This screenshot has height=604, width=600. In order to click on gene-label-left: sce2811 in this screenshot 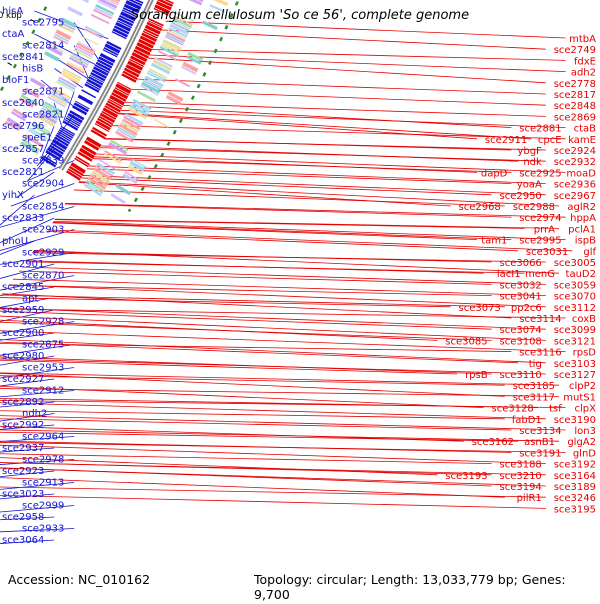, I will do `click(23, 172)`.